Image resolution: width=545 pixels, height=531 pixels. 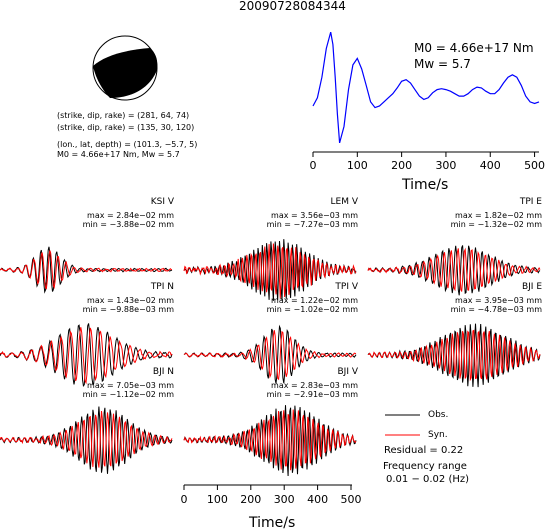 I want to click on station-min: min = −3.88e−02 mm, so click(x=128, y=225).